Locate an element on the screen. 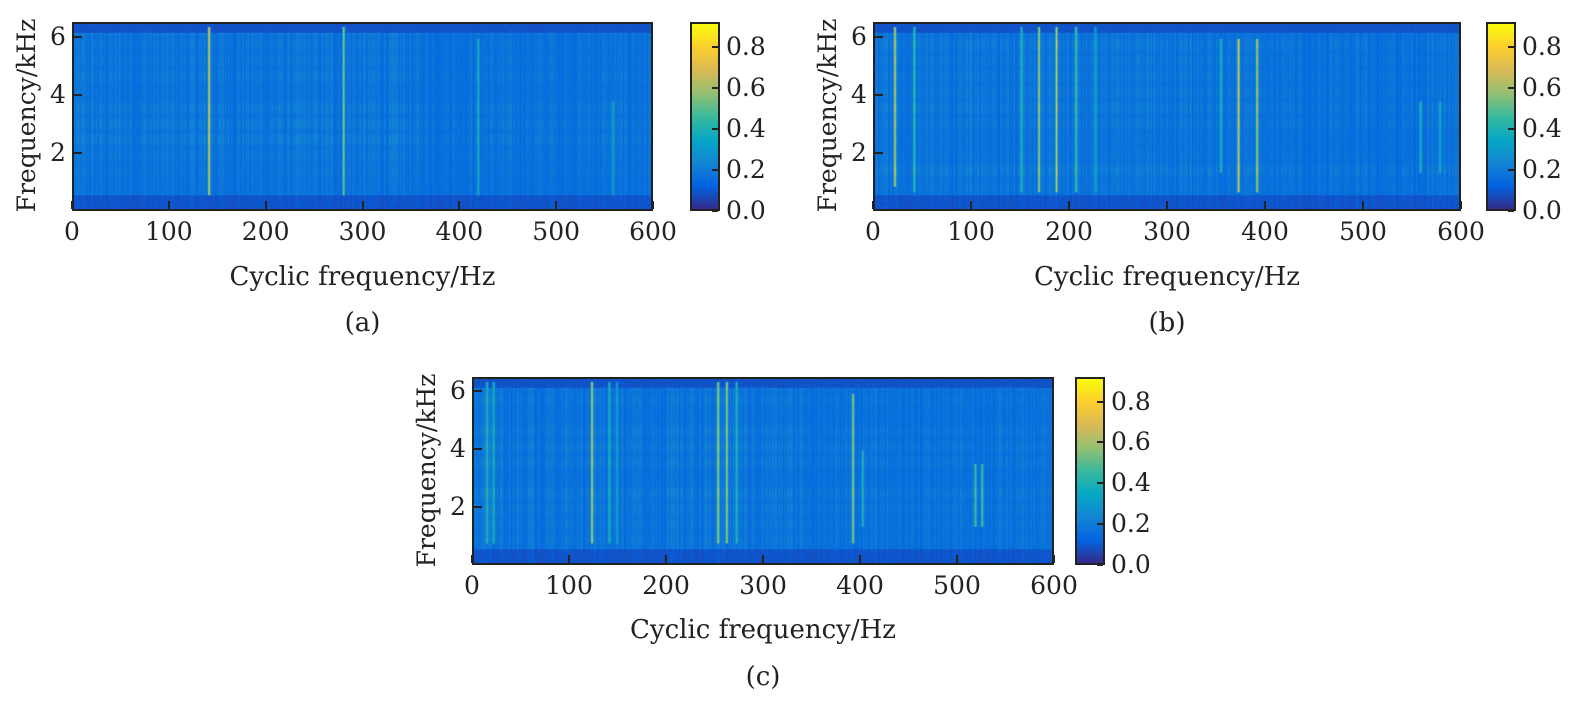 The image size is (1590, 710). panel-caption: (b) is located at coordinates (1167, 323).